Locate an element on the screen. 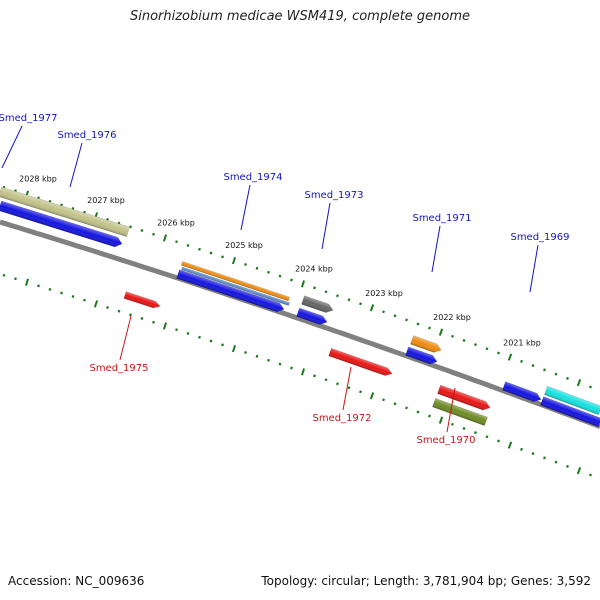 The height and width of the screenshot is (600, 600). feature-olive is located at coordinates (460, 412).